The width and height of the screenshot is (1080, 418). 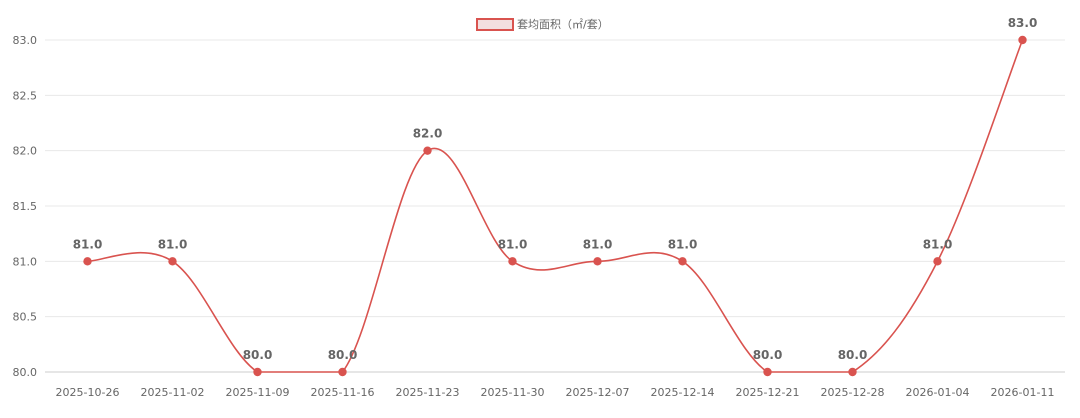 I want to click on y-tick-label: 81.0, so click(x=25, y=261).